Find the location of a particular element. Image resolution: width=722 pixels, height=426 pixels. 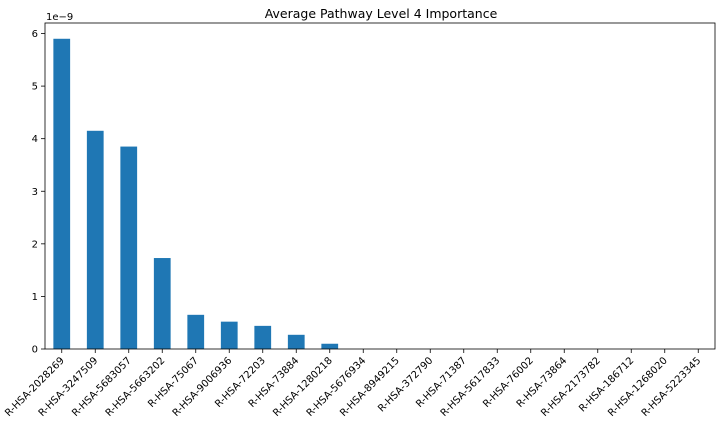

x-tick-label: R-HSA-5223345 is located at coordinates (672, 387).